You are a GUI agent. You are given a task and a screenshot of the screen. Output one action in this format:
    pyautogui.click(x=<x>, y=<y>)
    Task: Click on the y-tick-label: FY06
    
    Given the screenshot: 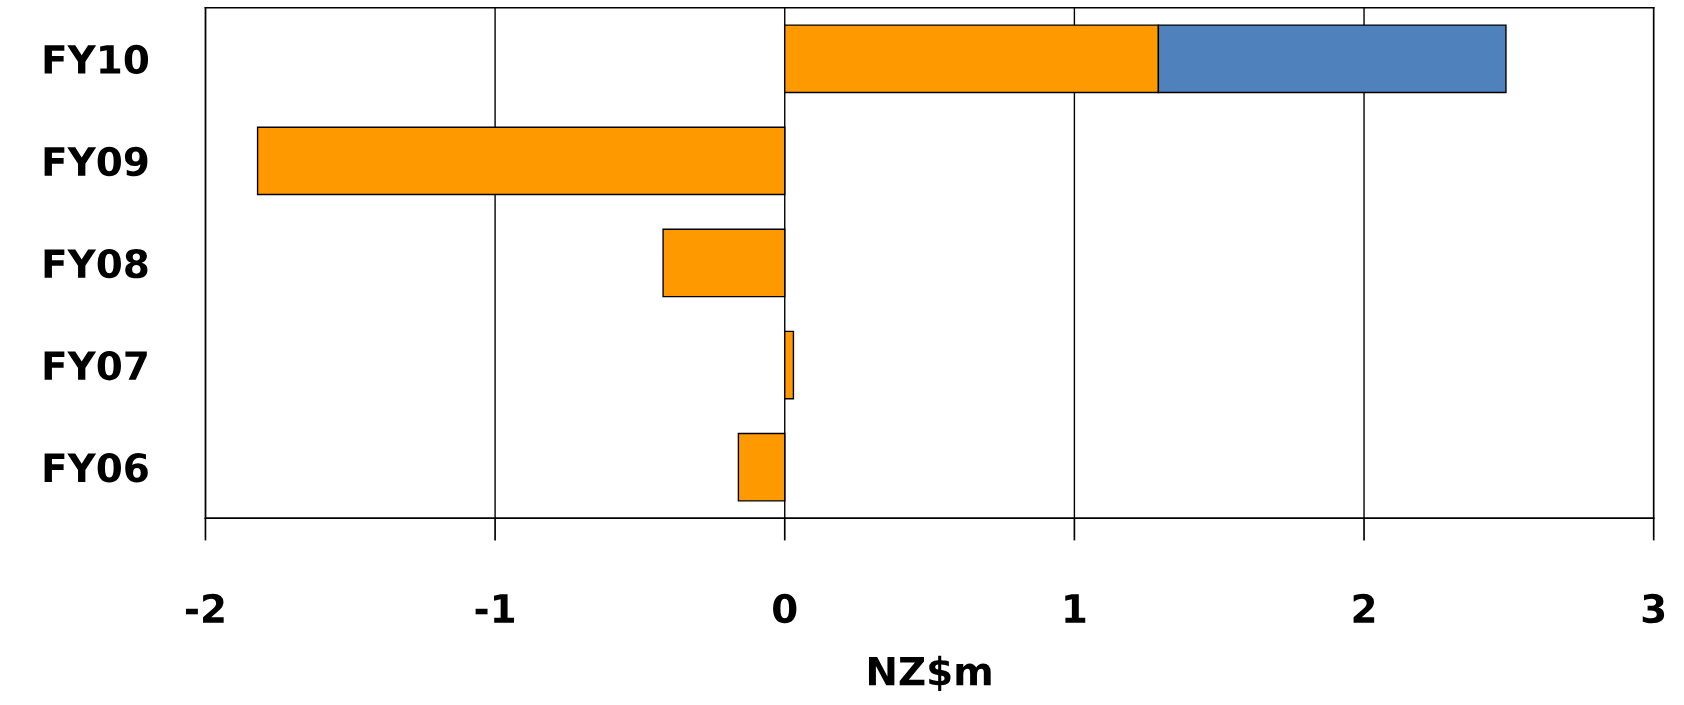 What is the action you would take?
    pyautogui.click(x=96, y=468)
    